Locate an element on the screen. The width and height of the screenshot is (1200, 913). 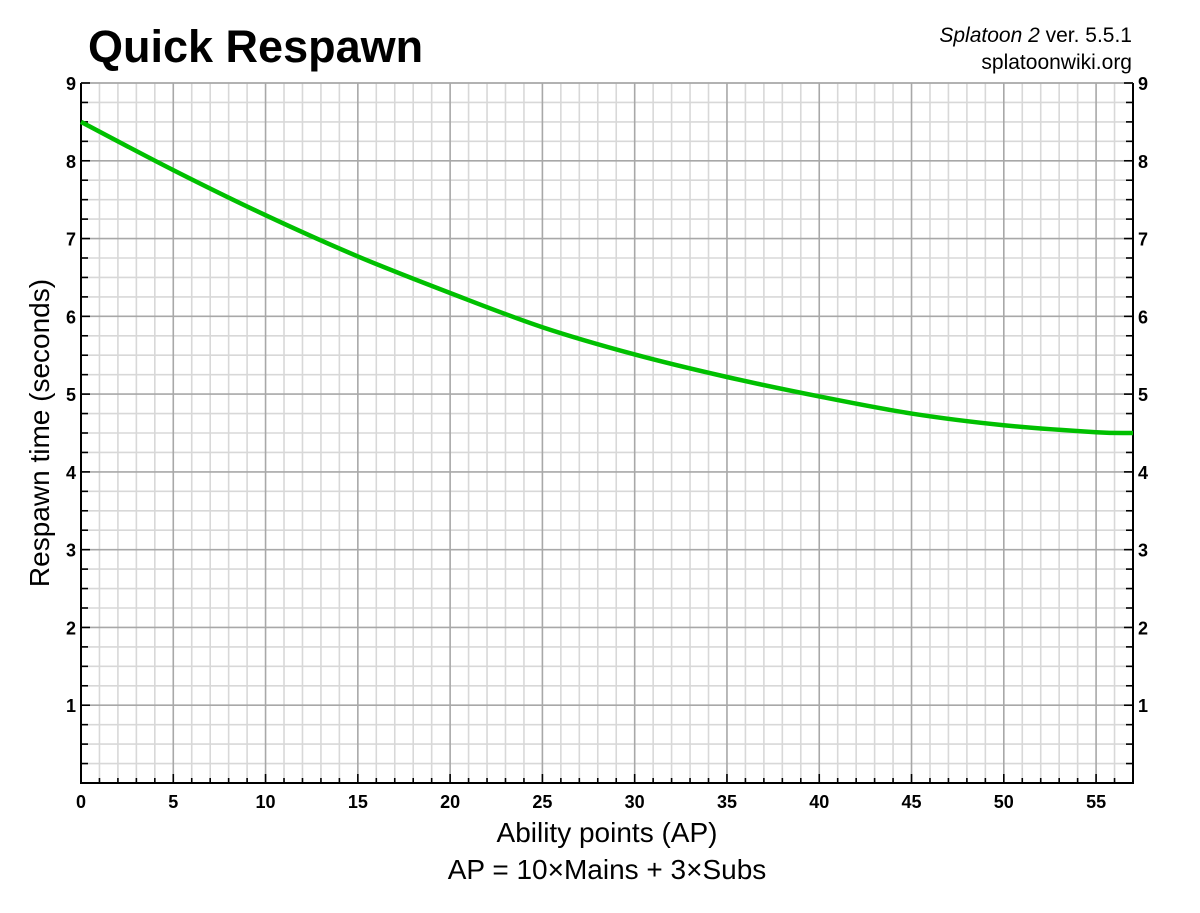
x-tick-label: 50 is located at coordinates (1004, 802).